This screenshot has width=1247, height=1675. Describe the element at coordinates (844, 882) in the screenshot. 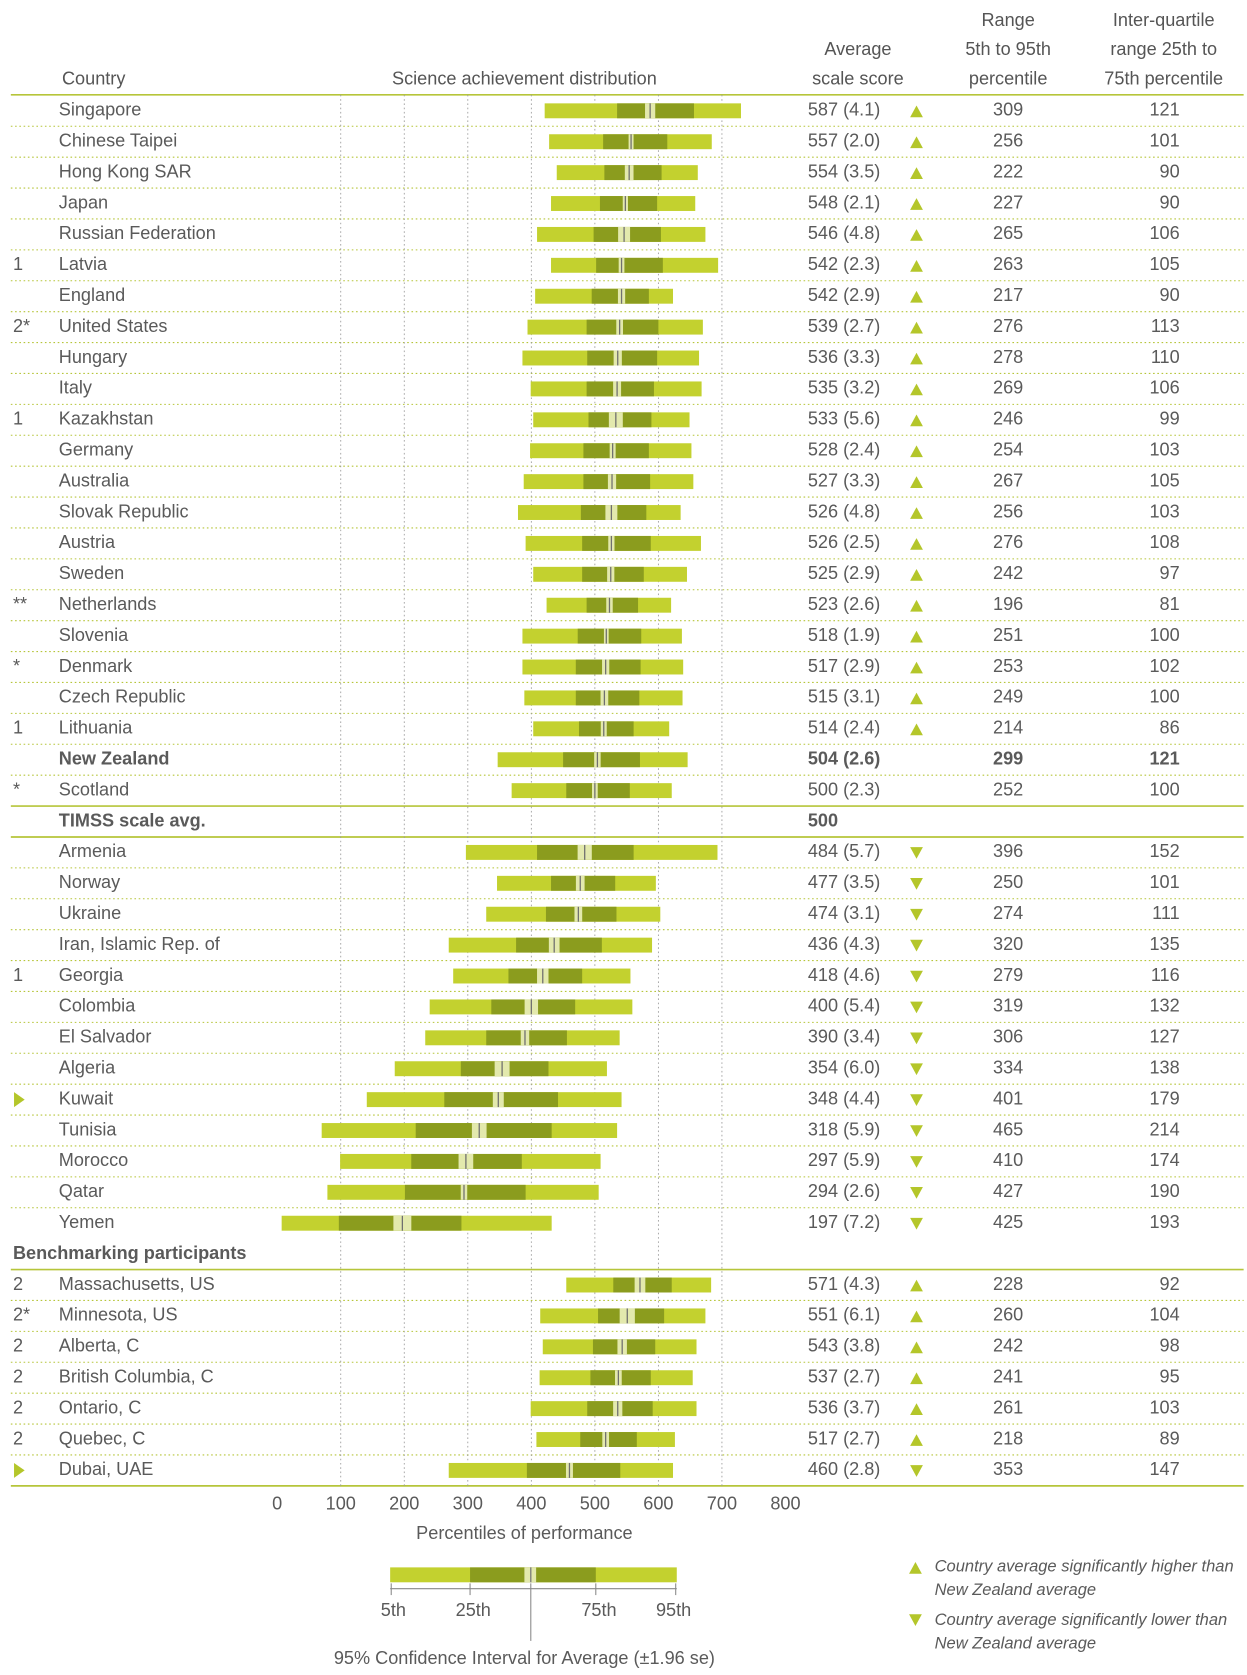

I see `average-label: 477 (3.5)` at that location.